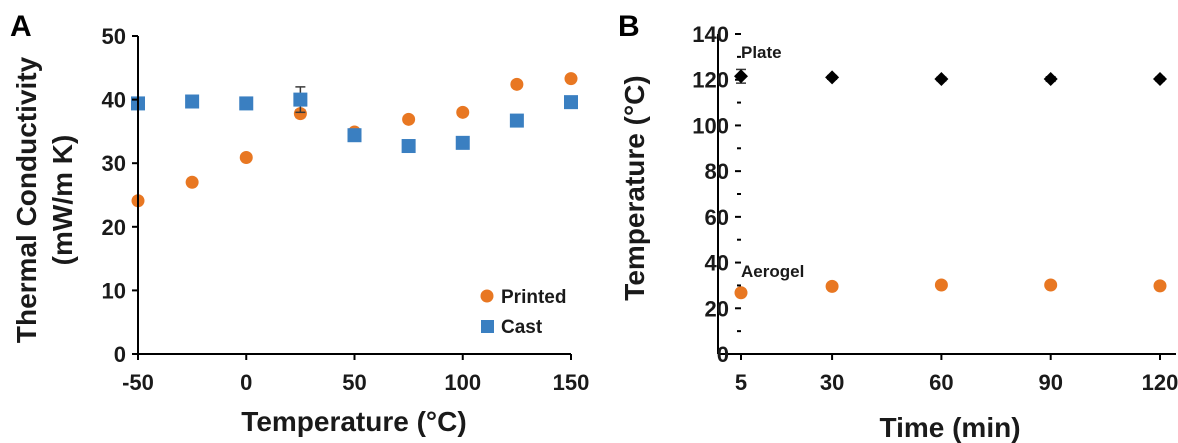 This screenshot has height=443, width=1178. I want to click on panel-a-y-axis-title-line2: (mW/m K), so click(62, 200).